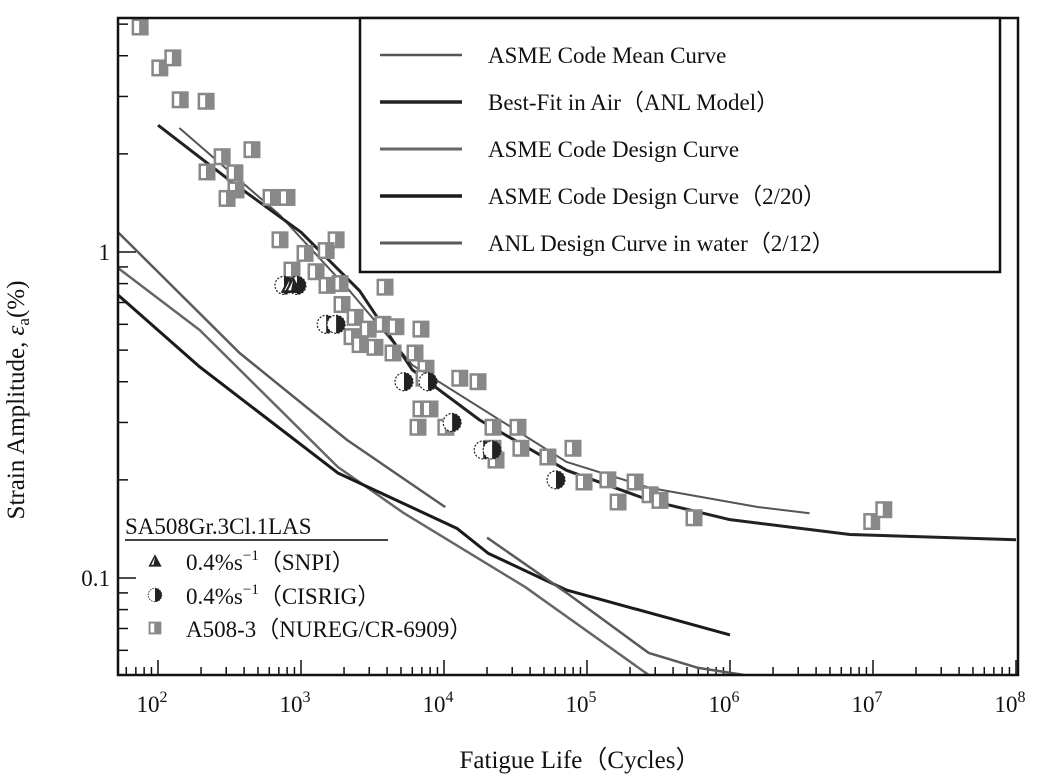 This screenshot has height=782, width=1037. Describe the element at coordinates (307, 697) in the screenshot. I see `x-tick-exp: 3` at that location.